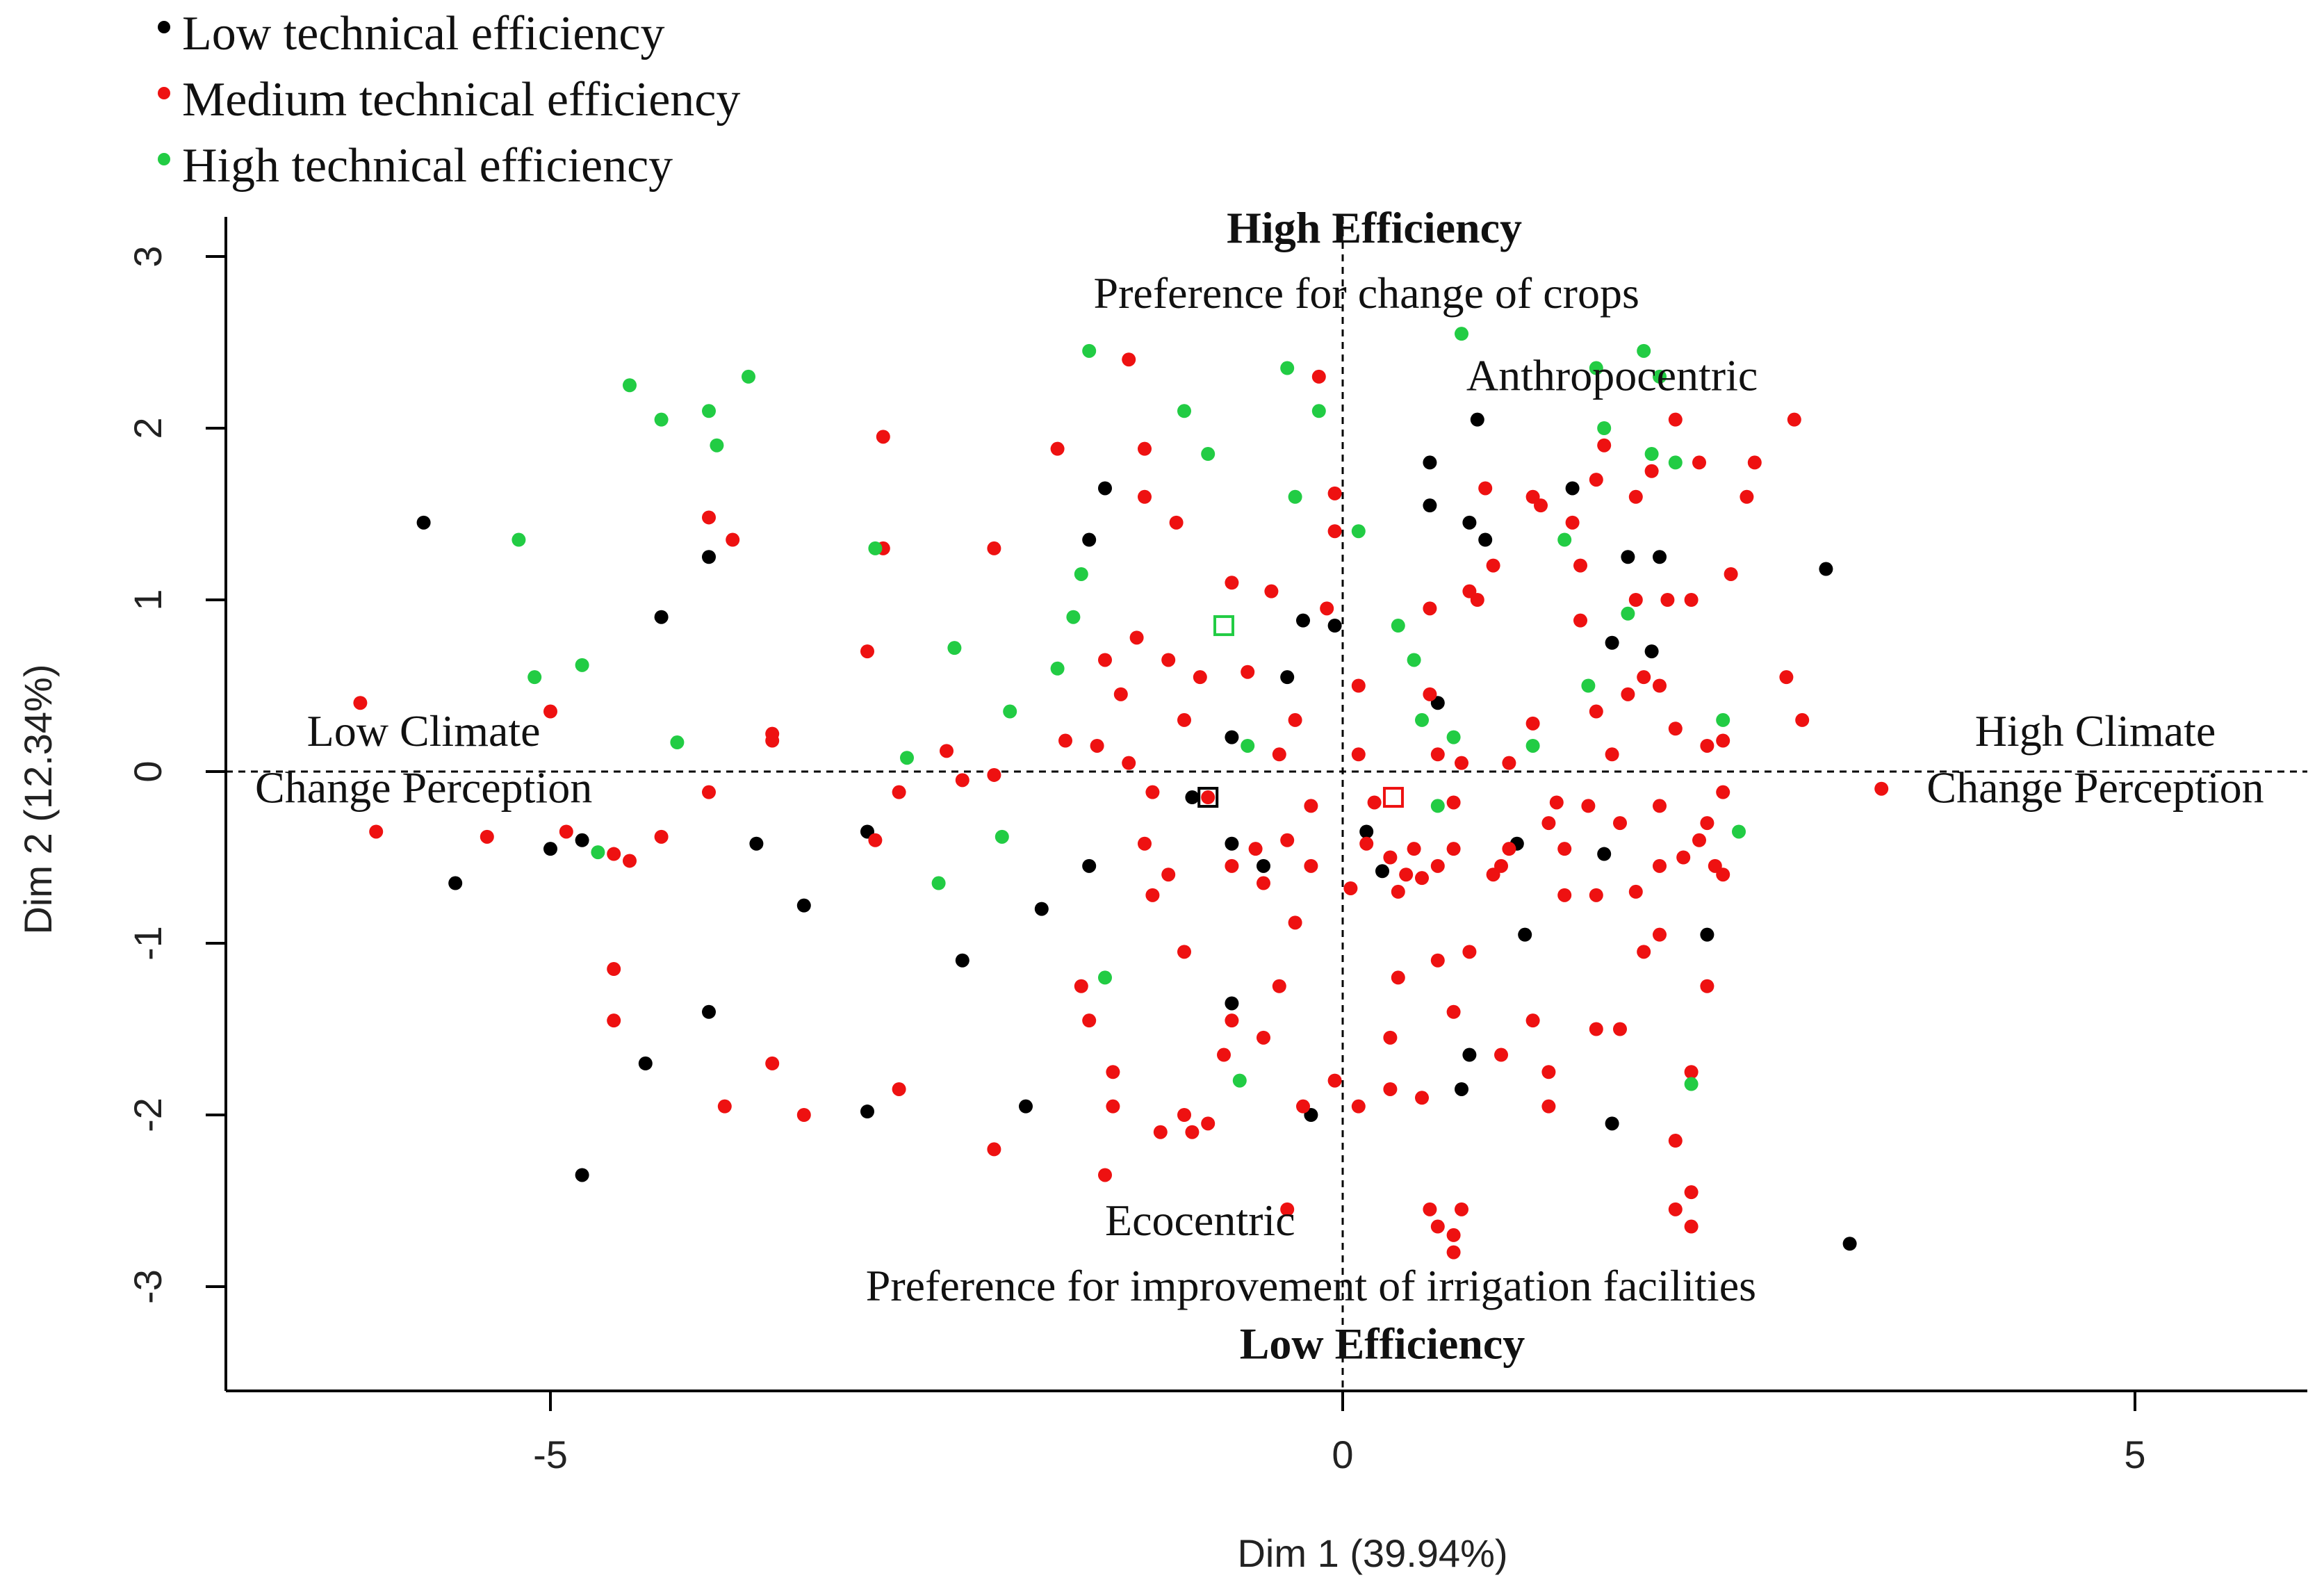  I want to click on y-tick-label: 0, so click(148, 771).